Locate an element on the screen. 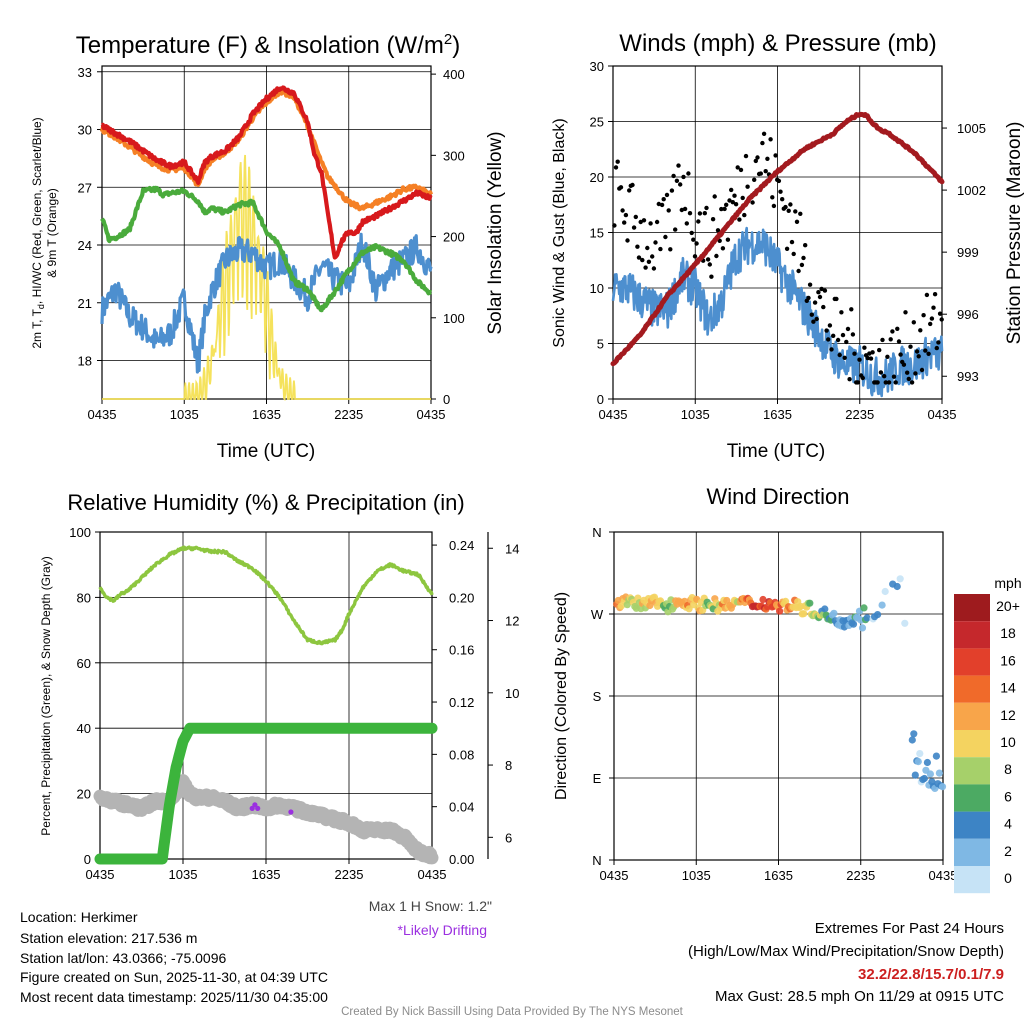 This screenshot has width=1024, height=1024. temperature-ytick-label: 21 is located at coordinates (85, 303).